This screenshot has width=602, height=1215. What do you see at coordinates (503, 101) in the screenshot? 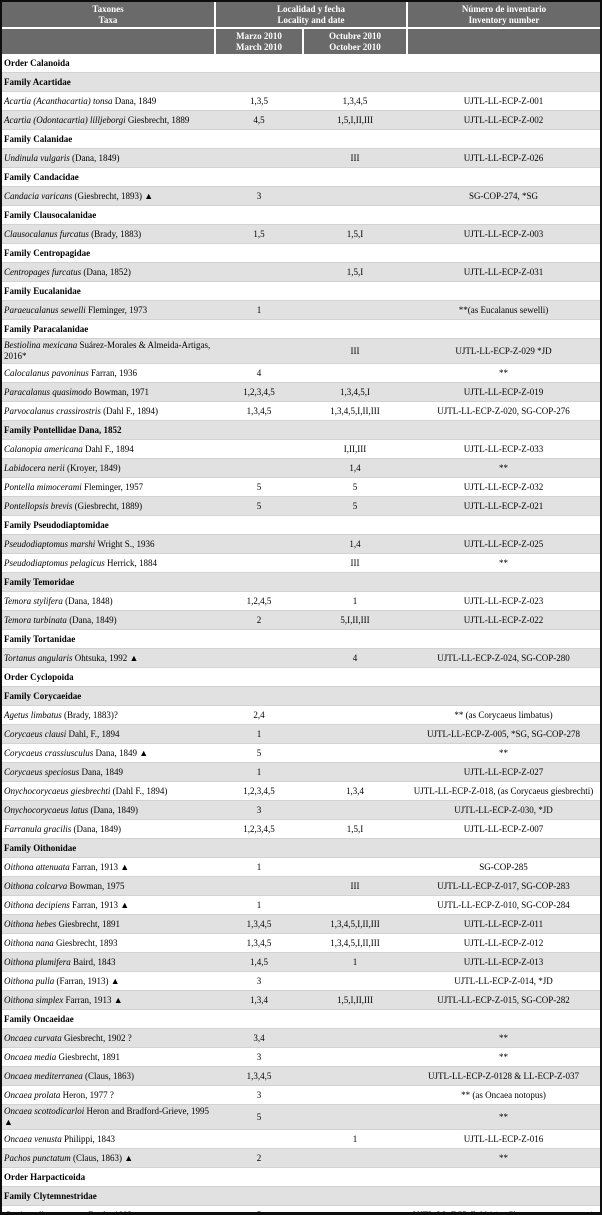
I see `inventory-cell: UJTL-LL-ECP-Z-001` at bounding box center [503, 101].